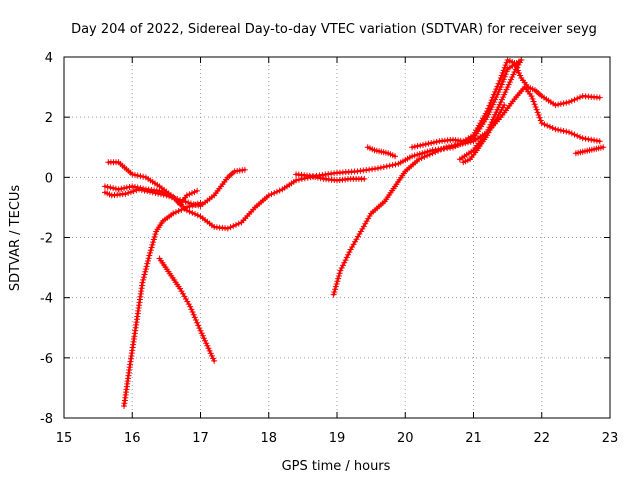 This screenshot has height=480, width=640. What do you see at coordinates (46, 239) in the screenshot?
I see `y-tick-label: -2` at bounding box center [46, 239].